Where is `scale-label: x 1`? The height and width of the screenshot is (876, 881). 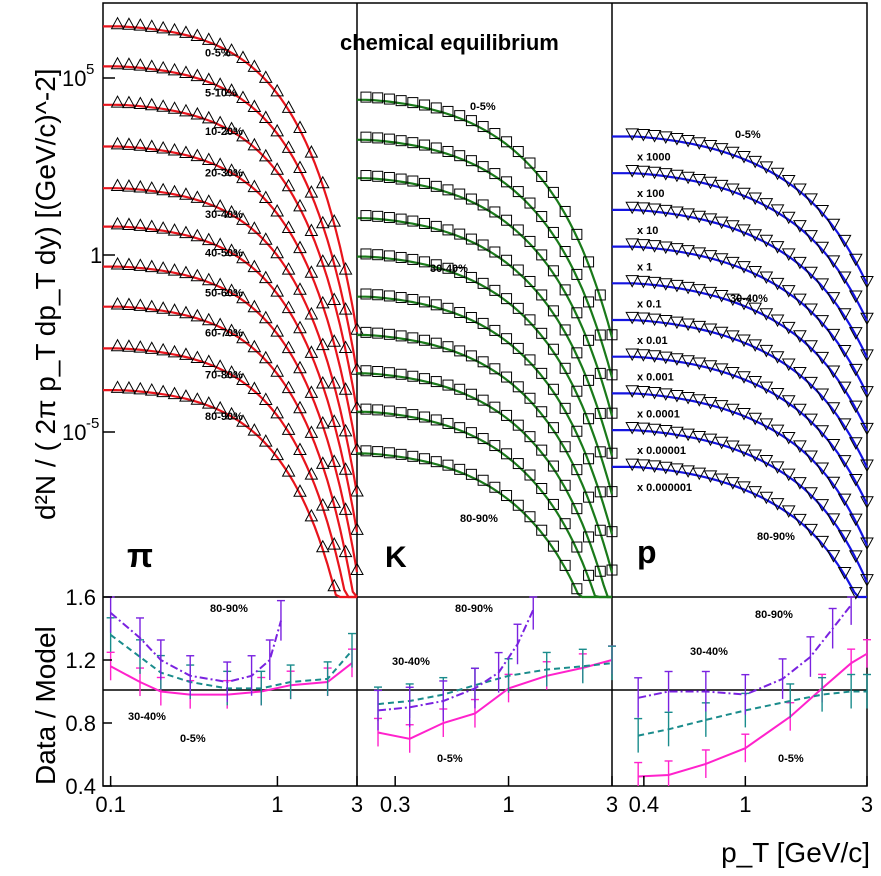 scale-label: x 1 is located at coordinates (644, 268).